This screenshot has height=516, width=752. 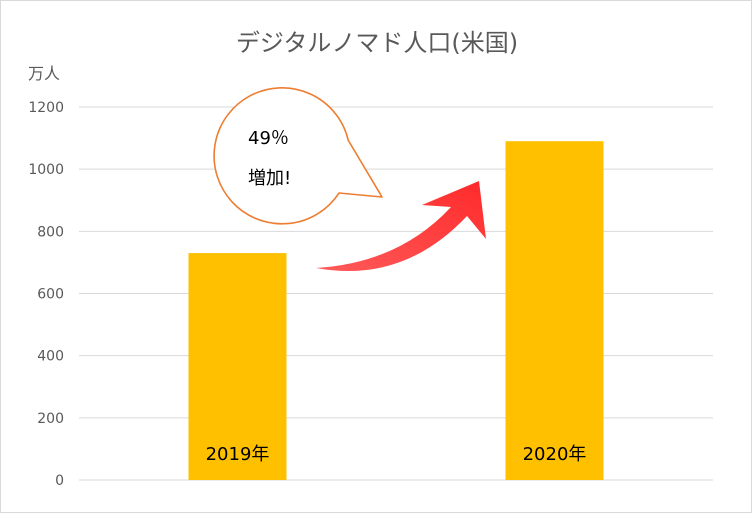 I want to click on y-axis-ticks: 0 200 400 600 800 1000 1200, so click(x=46, y=294).